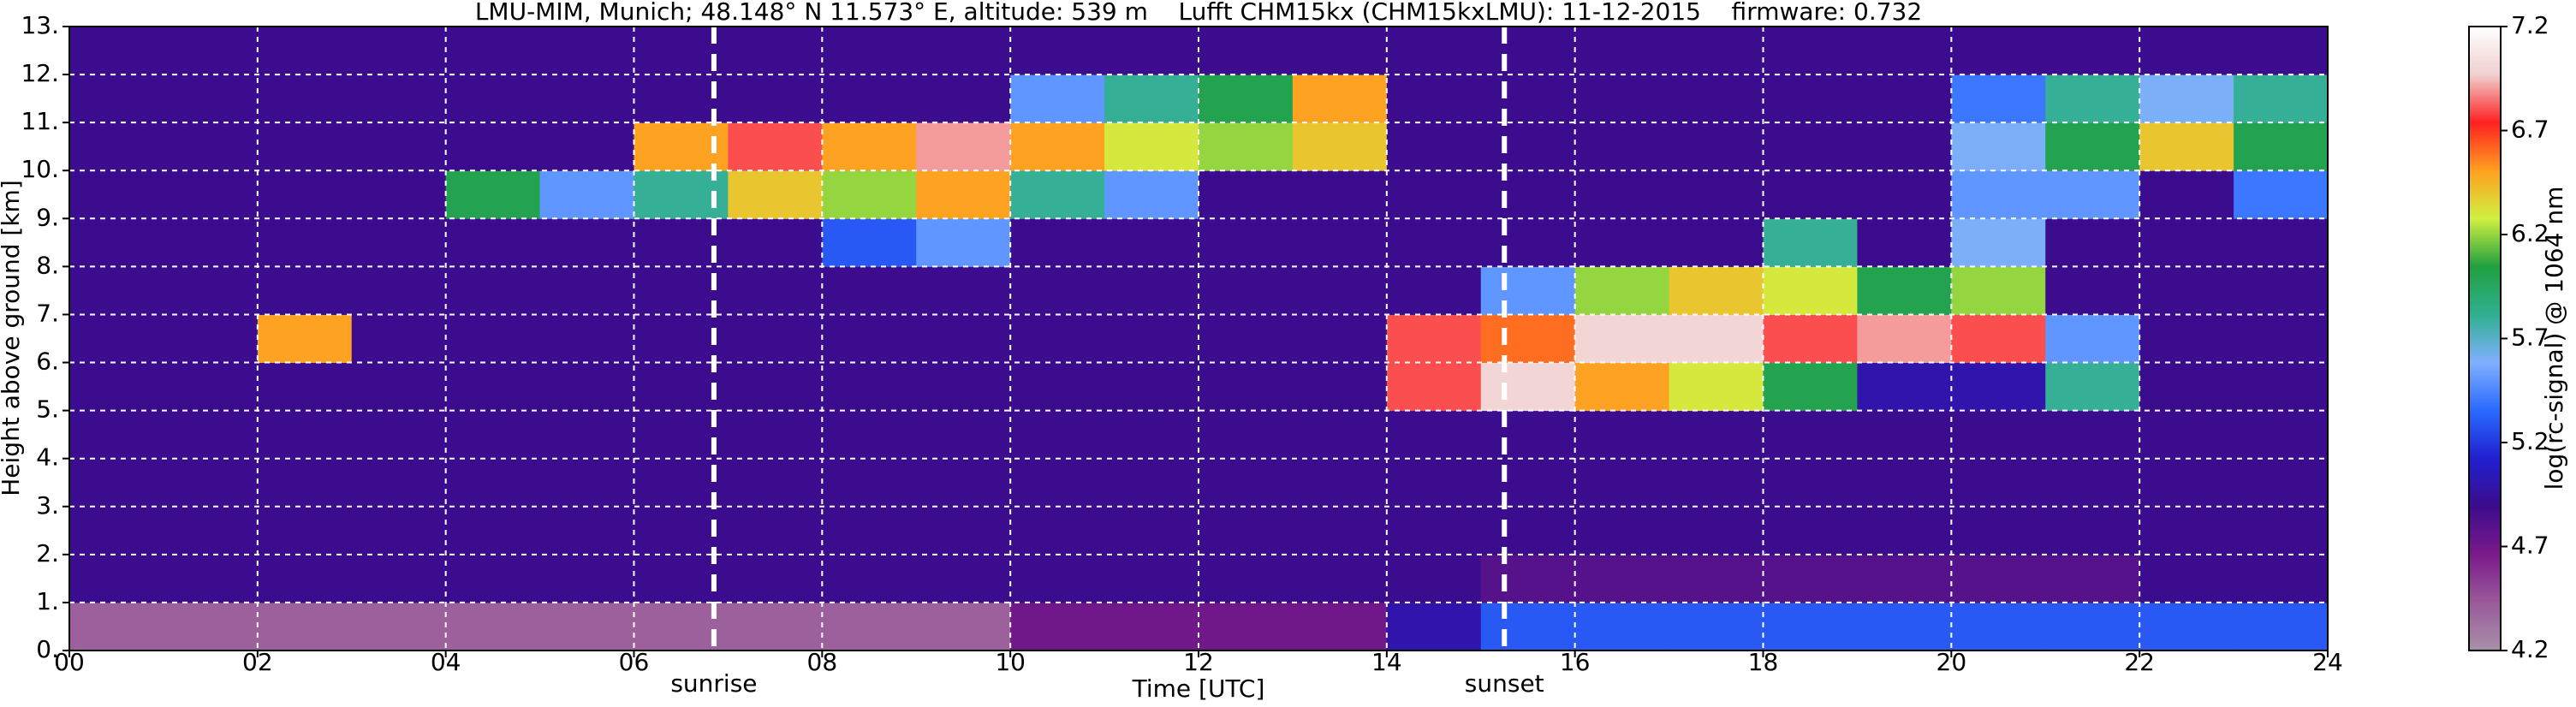 This screenshot has width=2576, height=707. What do you see at coordinates (47, 217) in the screenshot?
I see `y-tick-label: 9.` at bounding box center [47, 217].